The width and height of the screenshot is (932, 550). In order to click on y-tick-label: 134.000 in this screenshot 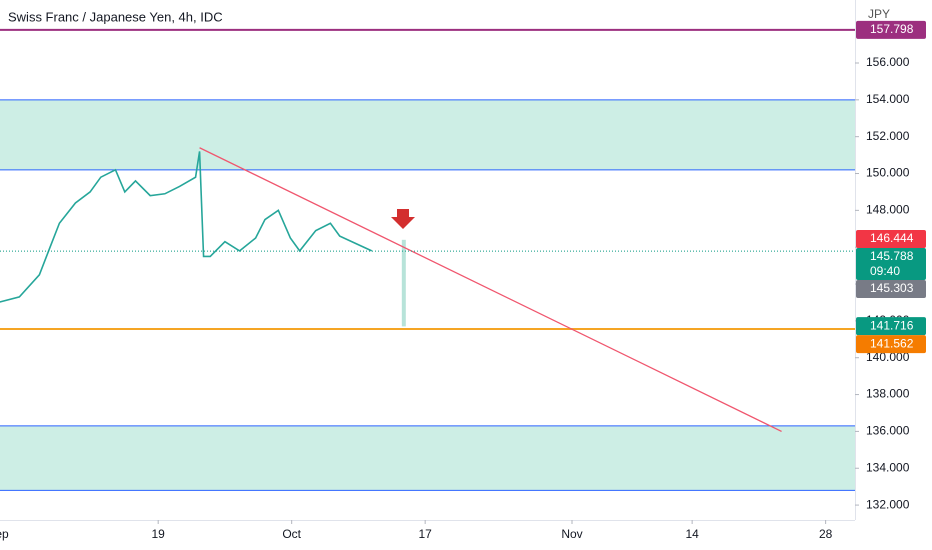, I will do `click(888, 467)`.